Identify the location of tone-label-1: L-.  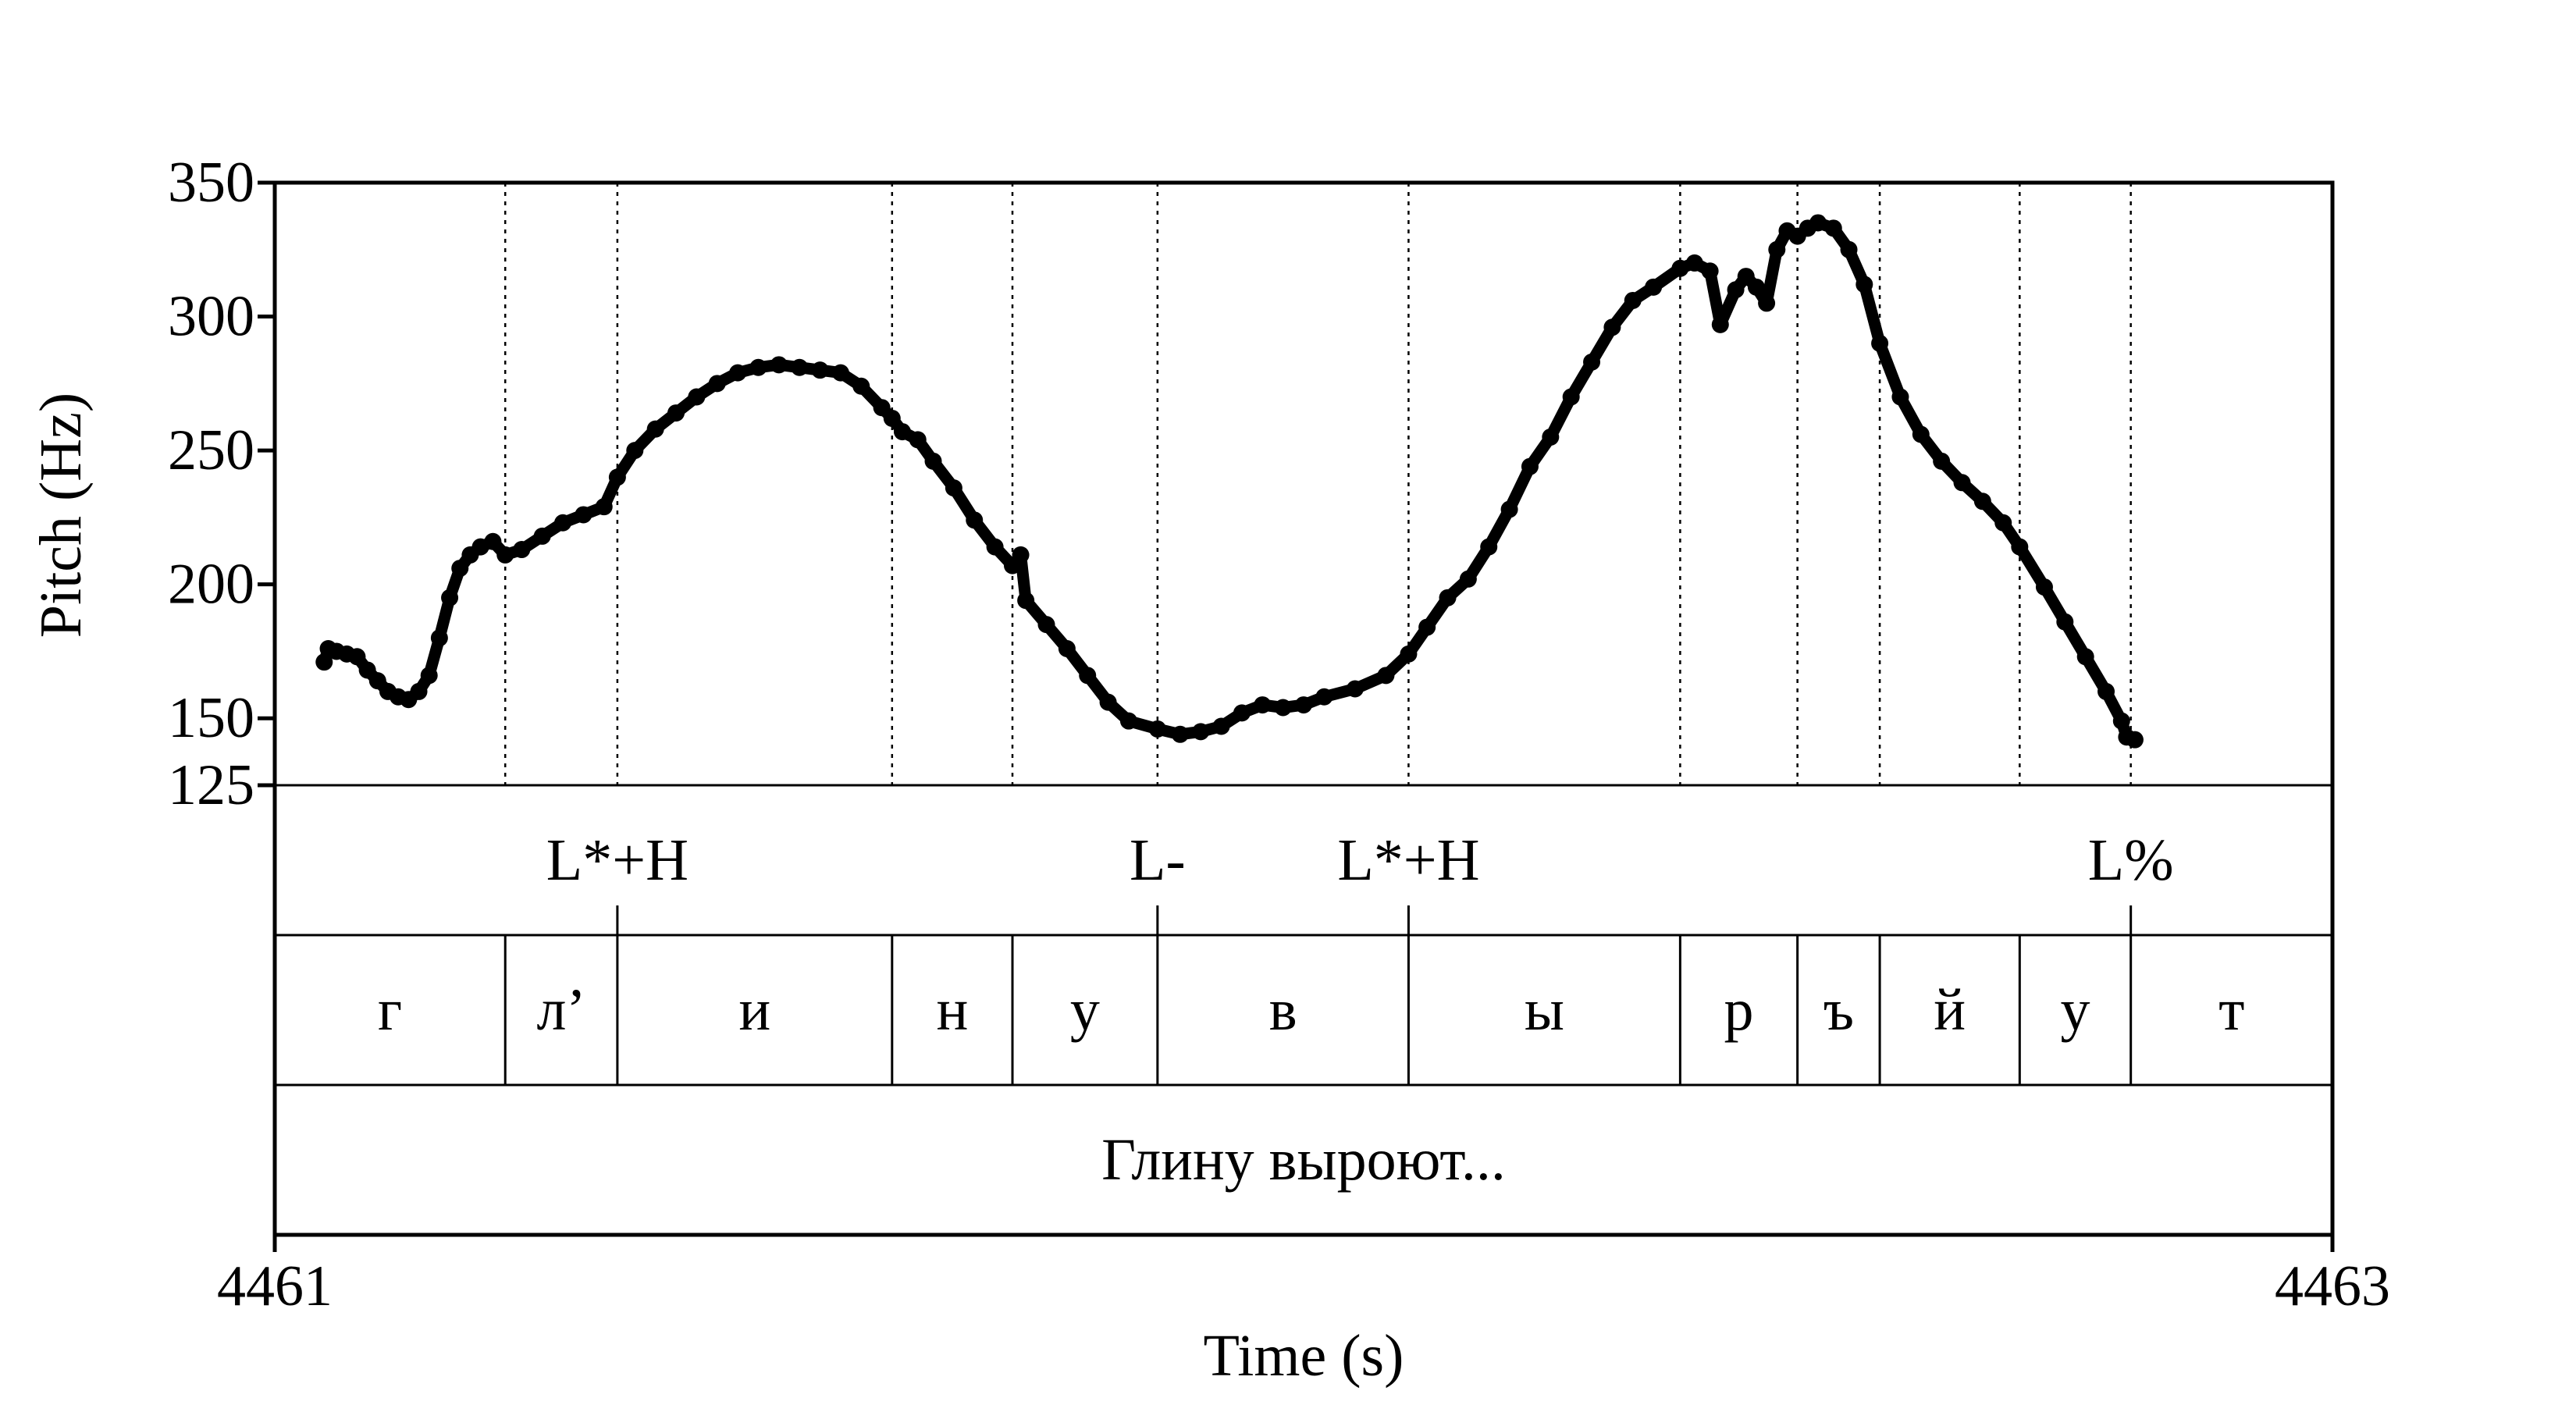
(1158, 860).